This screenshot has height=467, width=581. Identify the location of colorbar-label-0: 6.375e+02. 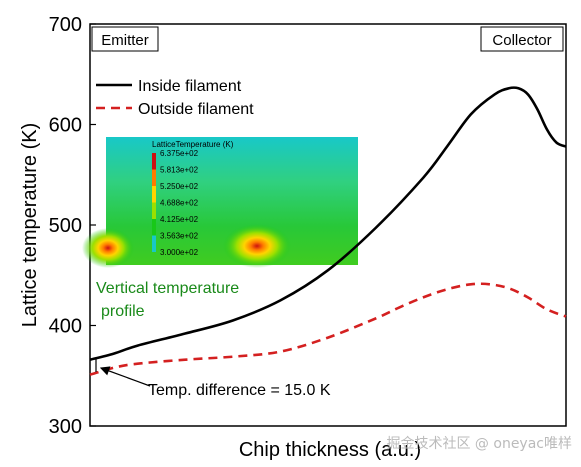
(179, 153).